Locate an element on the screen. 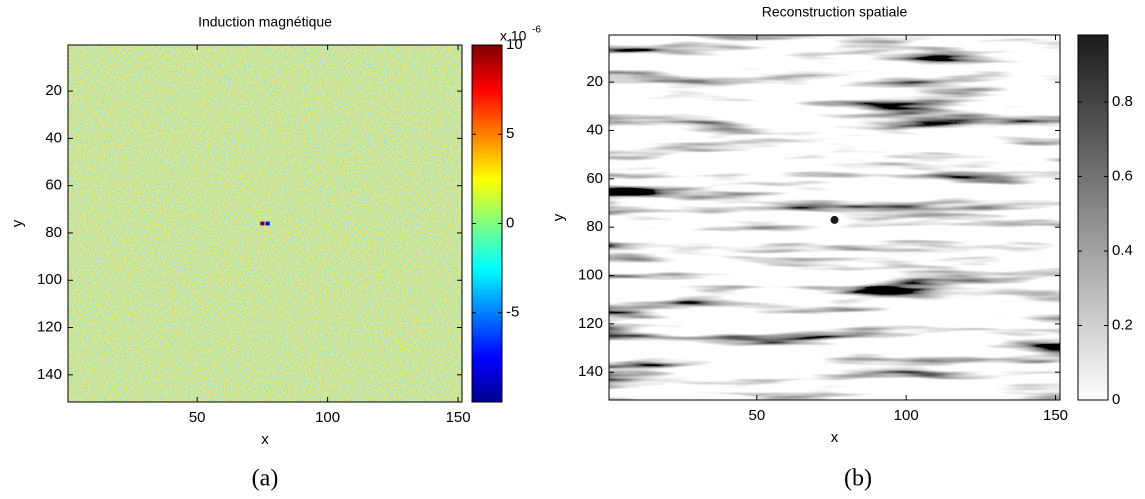 This screenshot has height=499, width=1145. colorbar-tick-label: 0.8 is located at coordinates (1122, 101).